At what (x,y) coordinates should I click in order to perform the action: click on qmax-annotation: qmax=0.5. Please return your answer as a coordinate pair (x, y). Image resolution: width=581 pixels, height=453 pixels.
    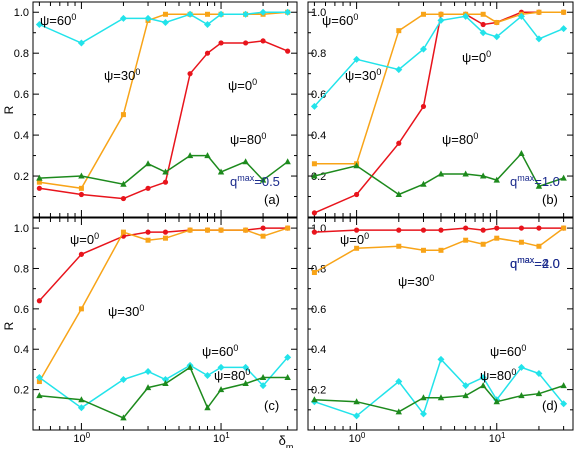
    Looking at the image, I should click on (255, 181).